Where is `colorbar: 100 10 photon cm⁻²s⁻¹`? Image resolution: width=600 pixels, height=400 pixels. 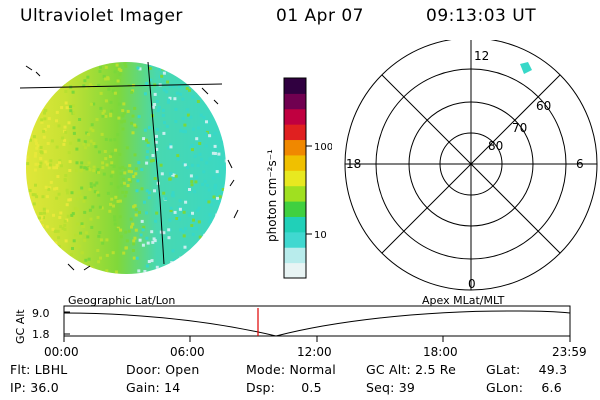
colorbar: 100 10 photon cm⁻²s⁻¹ is located at coordinates (298, 178).